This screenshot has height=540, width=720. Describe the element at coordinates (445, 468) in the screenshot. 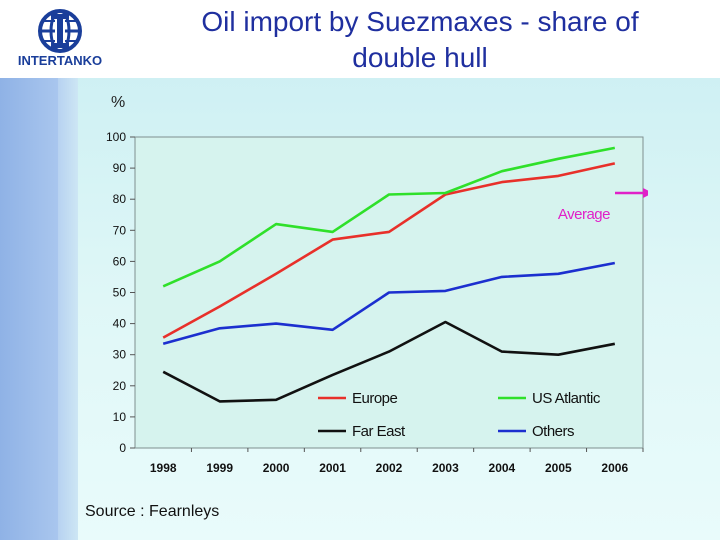

I see `x-tick-label: 2003` at that location.